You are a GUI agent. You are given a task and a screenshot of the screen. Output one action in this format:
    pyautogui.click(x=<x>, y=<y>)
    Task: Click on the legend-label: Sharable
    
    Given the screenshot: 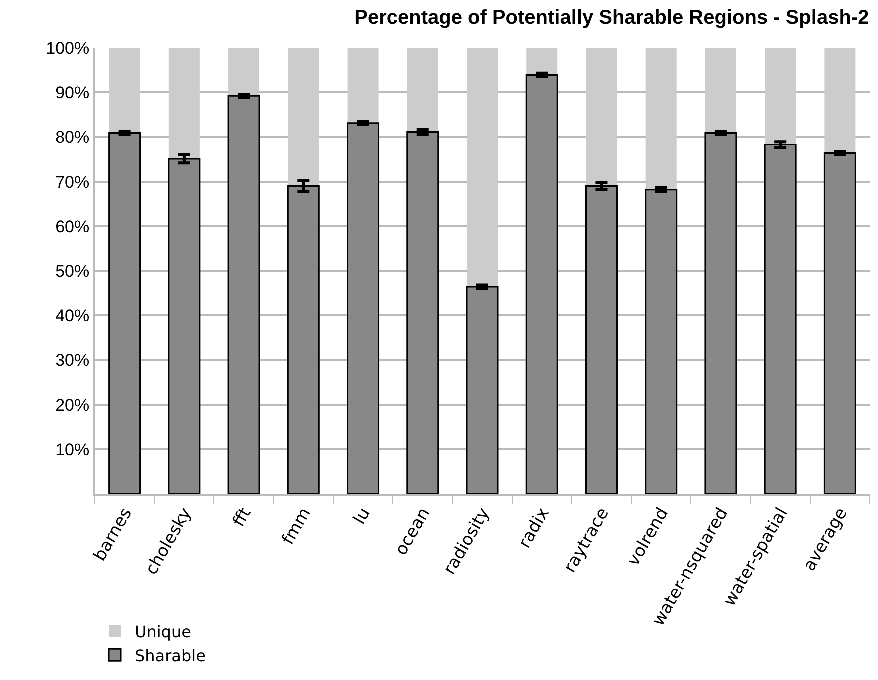 What is the action you would take?
    pyautogui.click(x=170, y=656)
    